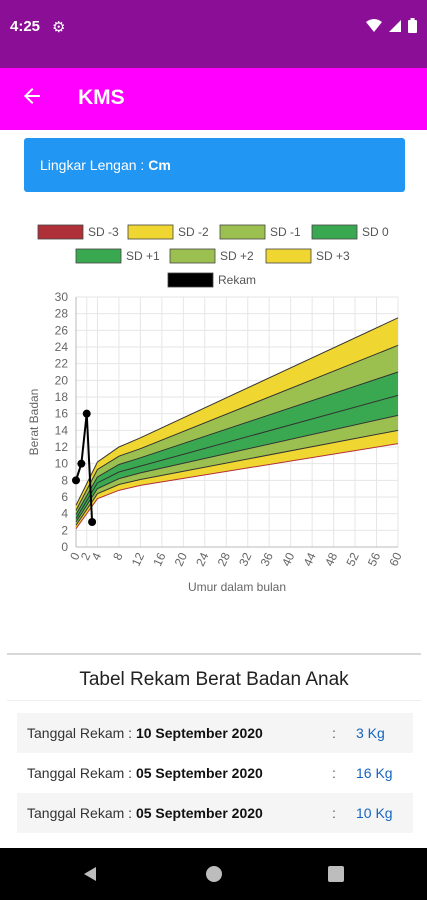 This screenshot has width=427, height=900. What do you see at coordinates (159, 165) in the screenshot?
I see `info-value: Cm` at bounding box center [159, 165].